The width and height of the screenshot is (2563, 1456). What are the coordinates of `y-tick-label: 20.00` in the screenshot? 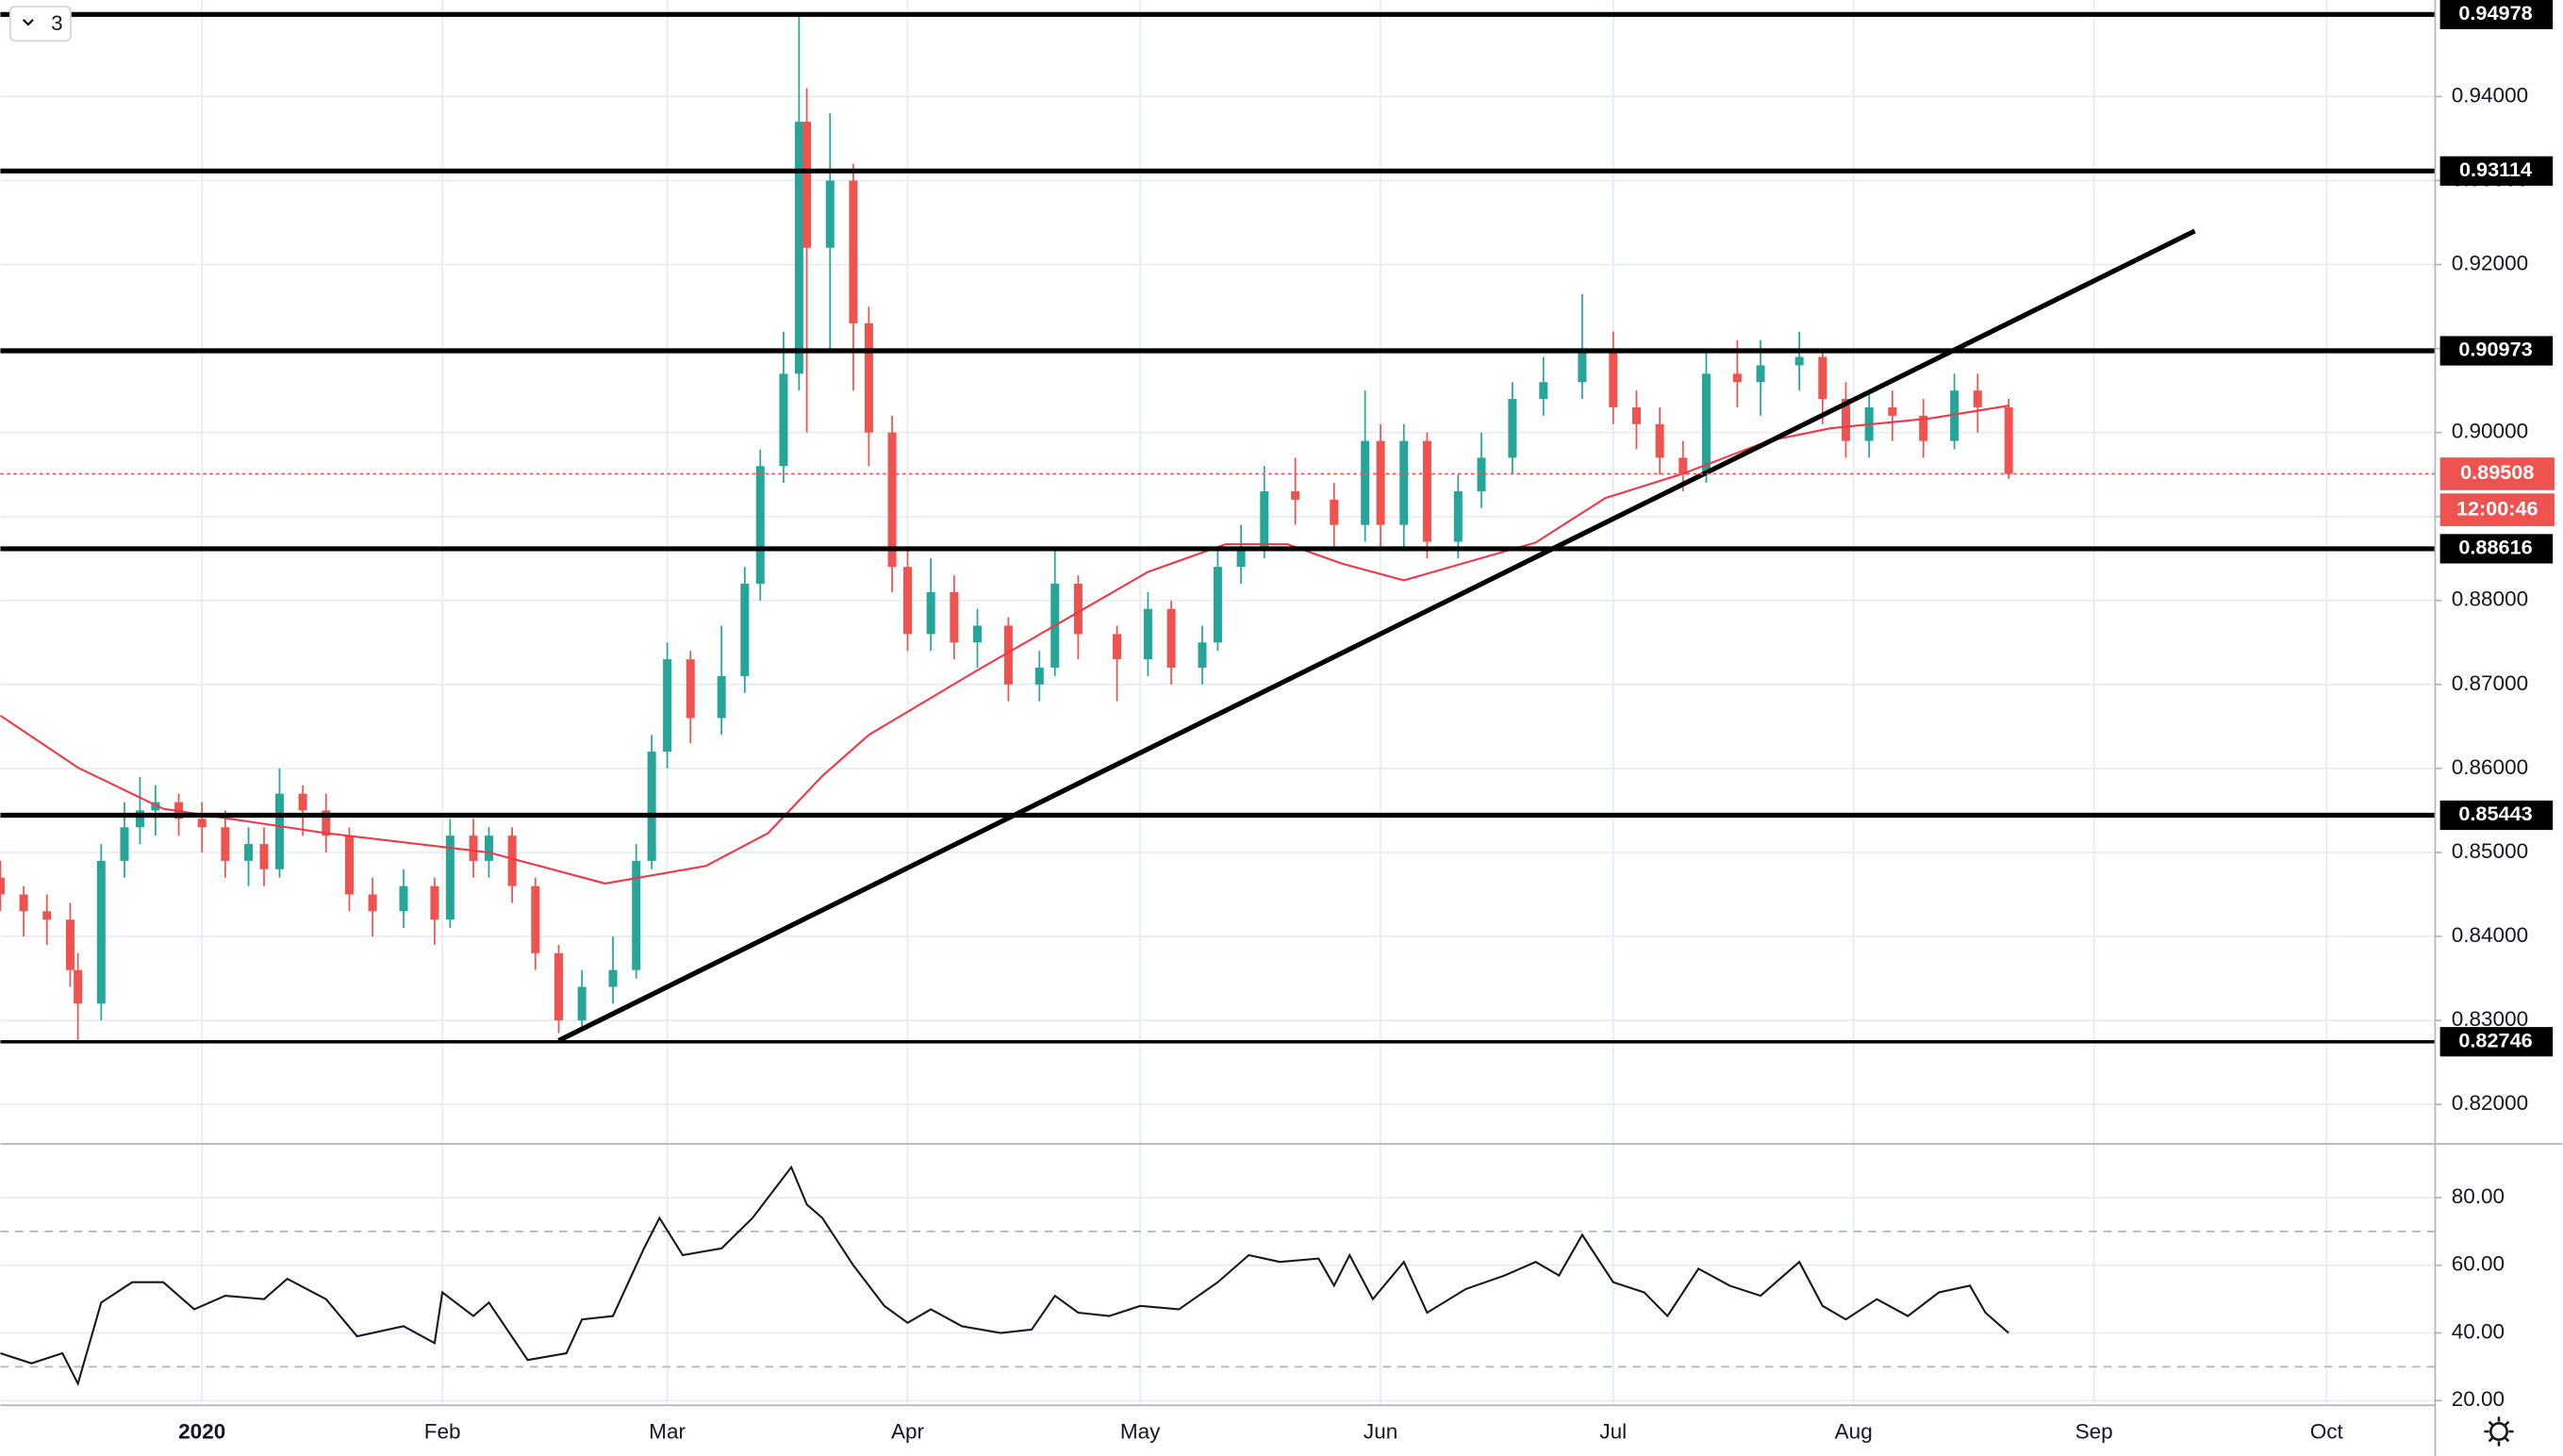 It's located at (2478, 1399).